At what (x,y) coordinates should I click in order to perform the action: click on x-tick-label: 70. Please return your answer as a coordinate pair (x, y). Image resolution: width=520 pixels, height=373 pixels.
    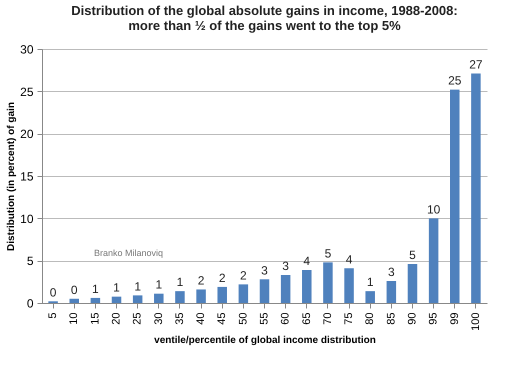
    Looking at the image, I should click on (328, 318).